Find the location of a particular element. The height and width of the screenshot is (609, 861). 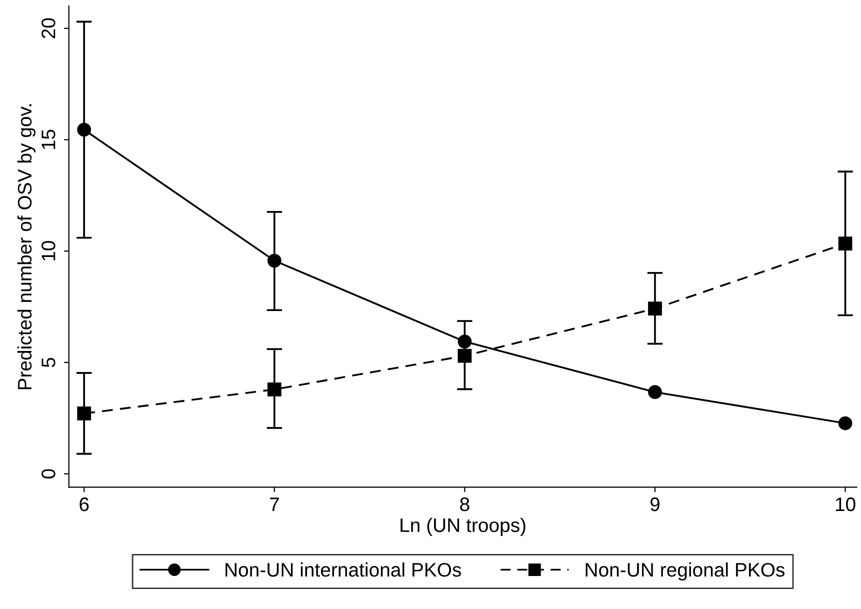

x-tick-label: 7 is located at coordinates (274, 505).